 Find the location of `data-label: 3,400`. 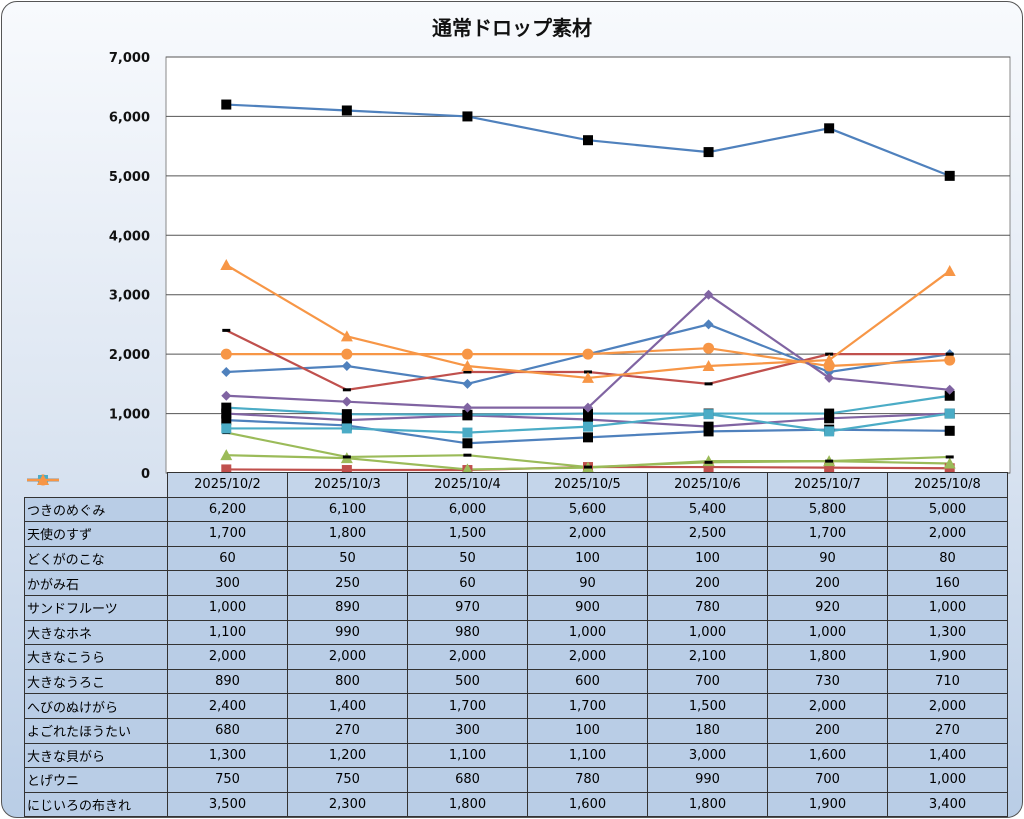

data-label: 3,400 is located at coordinates (947, 804).